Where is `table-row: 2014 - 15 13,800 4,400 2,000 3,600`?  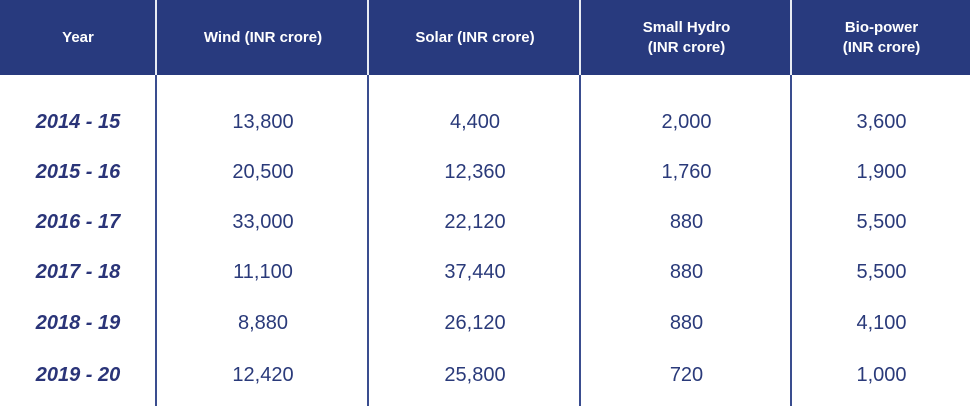
table-row: 2014 - 15 13,800 4,400 2,000 3,600 is located at coordinates (485, 122).